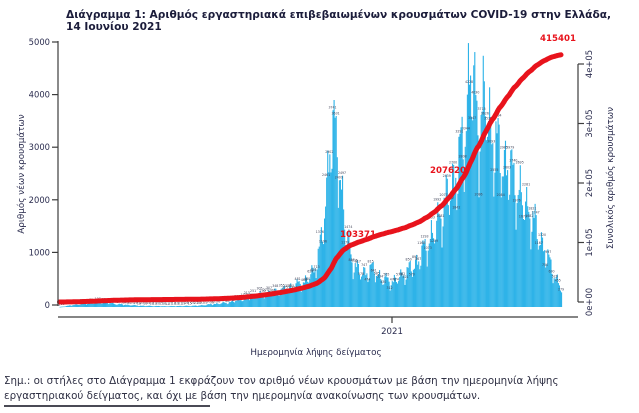 This screenshot has height=413, width=639. What do you see at coordinates (529, 216) in the screenshot?
I see `svg-text: 1682` at bounding box center [529, 216].